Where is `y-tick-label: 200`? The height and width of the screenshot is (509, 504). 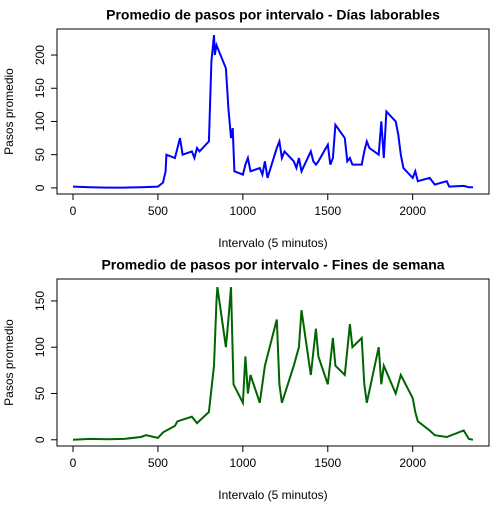 y-tick-label: 200 is located at coordinates (40, 55).